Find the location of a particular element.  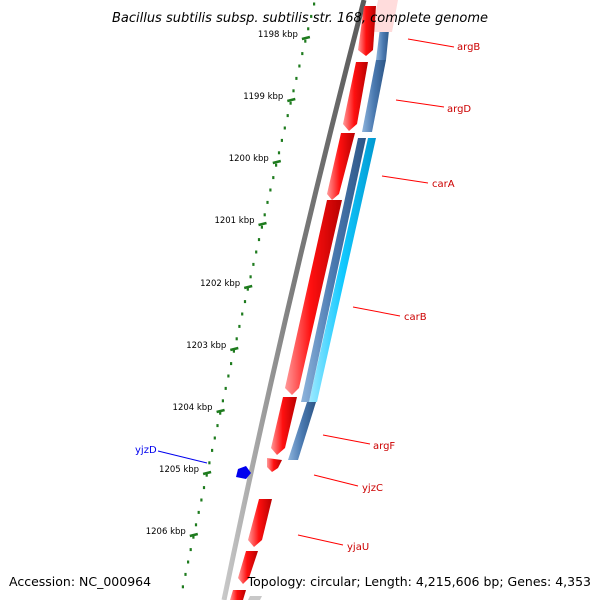

feature-carB-cds is located at coordinates (313, 297).